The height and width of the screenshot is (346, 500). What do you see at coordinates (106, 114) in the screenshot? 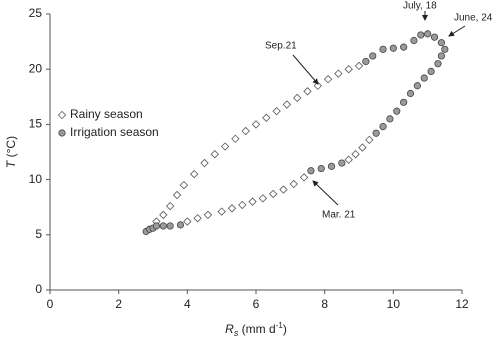
I see `legend-label: Rainy season` at bounding box center [106, 114].